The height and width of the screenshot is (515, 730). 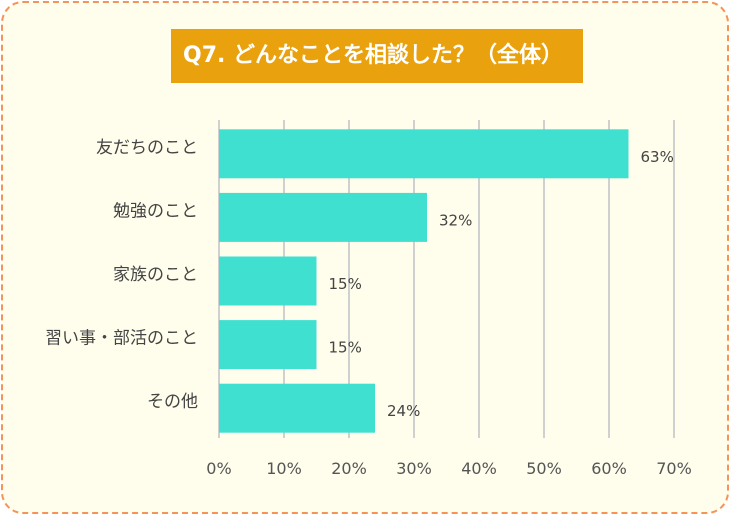 What do you see at coordinates (479, 468) in the screenshot?
I see `x-tick-label: 40%` at bounding box center [479, 468].